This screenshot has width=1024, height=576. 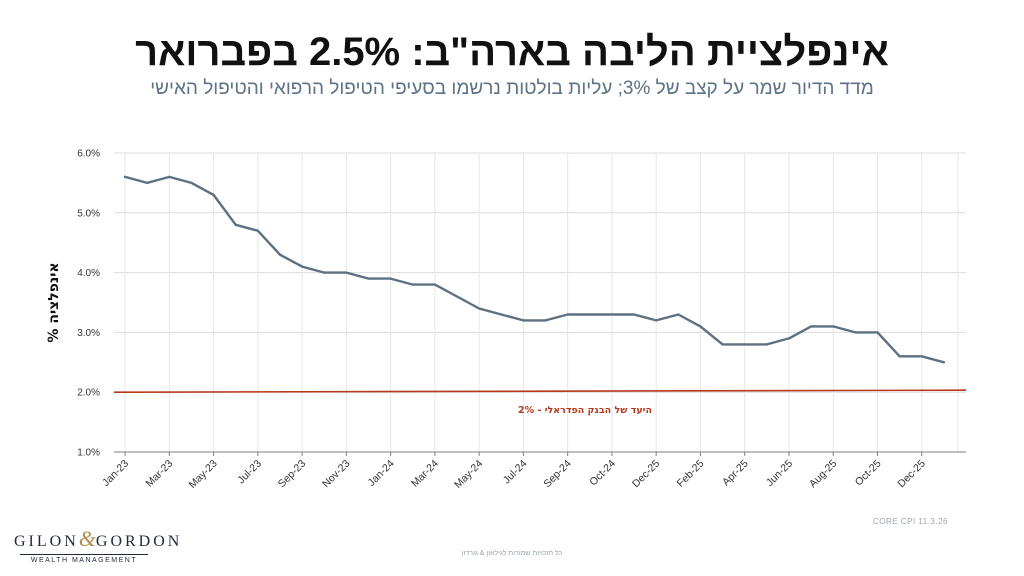 What do you see at coordinates (88, 333) in the screenshot?
I see `y-tick-label: 3.0%` at bounding box center [88, 333].